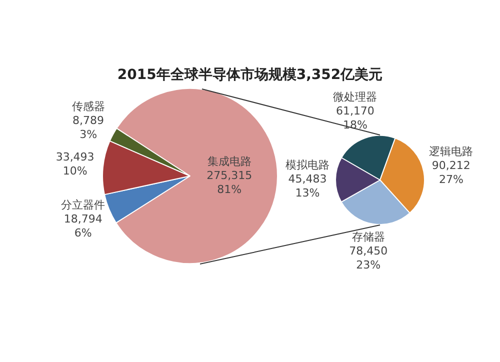 The height and width of the screenshot is (362, 500). Describe the element at coordinates (250, 75) in the screenshot. I see `chart-title: 2015年全球半导体市场规模3,352亿美元` at that location.